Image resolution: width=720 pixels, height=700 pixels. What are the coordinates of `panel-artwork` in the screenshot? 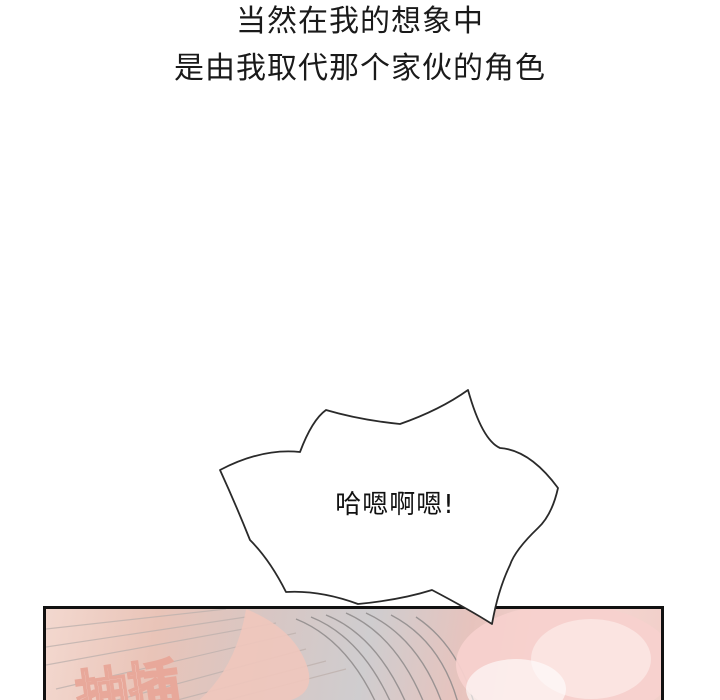 It's located at (353, 654).